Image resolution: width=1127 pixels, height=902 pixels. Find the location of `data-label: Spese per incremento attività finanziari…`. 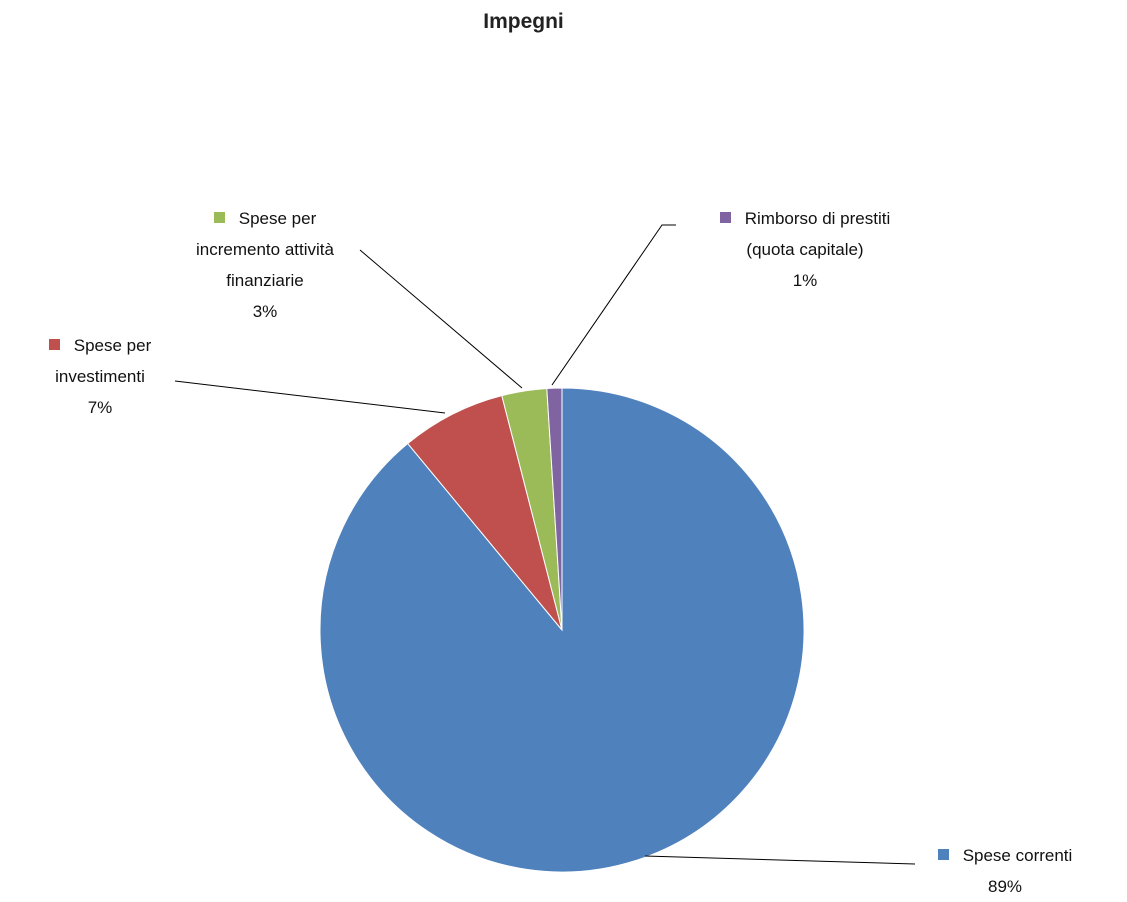

data-label: Spese per incremento attività finanziari… is located at coordinates (265, 265).